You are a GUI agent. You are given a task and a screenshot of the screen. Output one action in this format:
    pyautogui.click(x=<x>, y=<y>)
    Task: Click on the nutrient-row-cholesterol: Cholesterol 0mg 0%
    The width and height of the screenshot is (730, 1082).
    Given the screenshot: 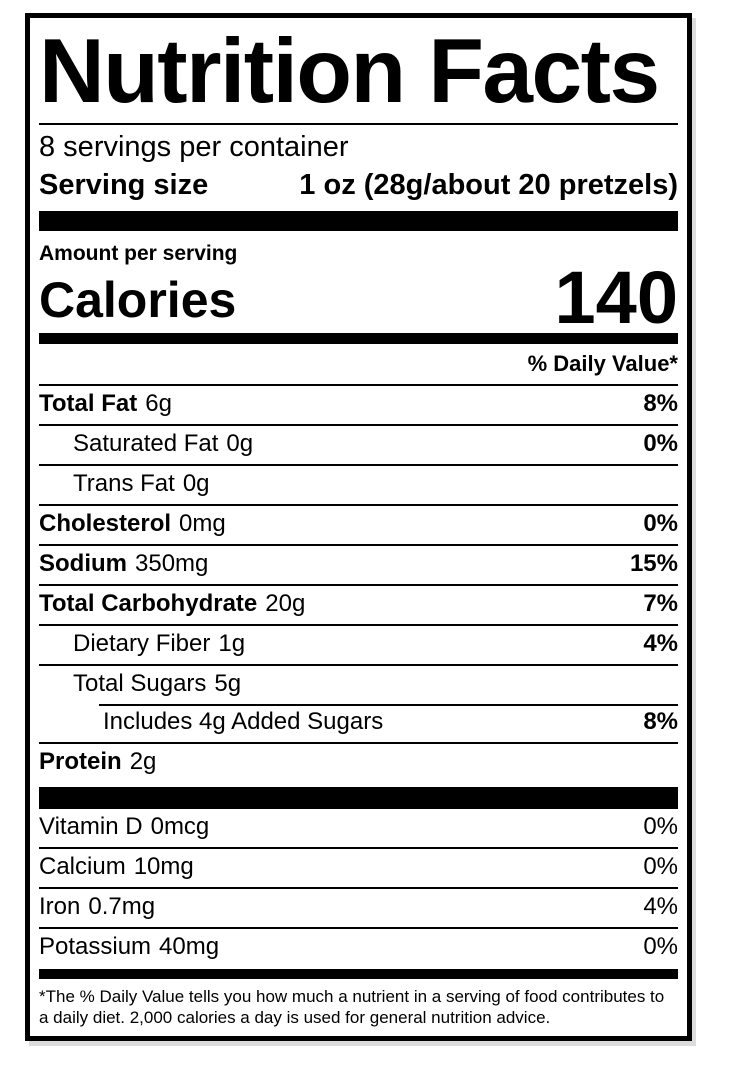 What is the action you would take?
    pyautogui.click(x=358, y=524)
    